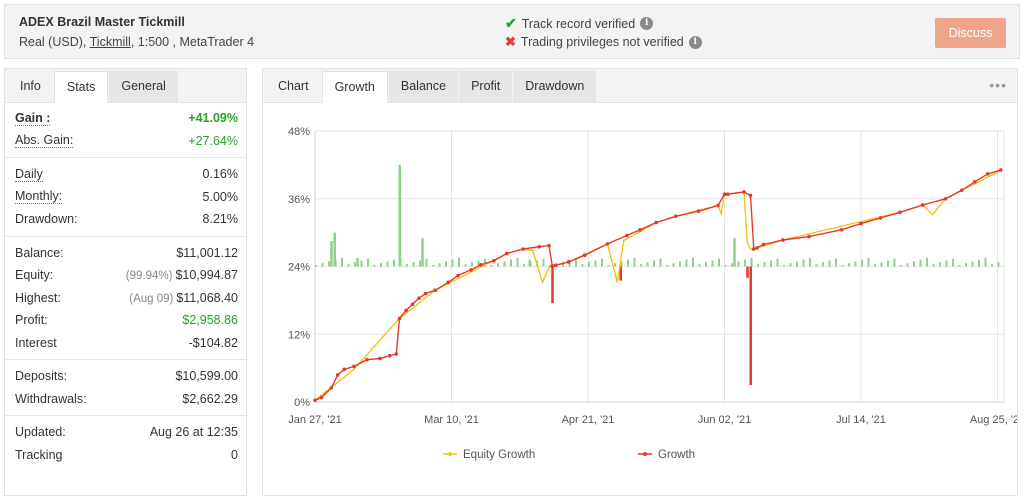  What do you see at coordinates (206, 275) in the screenshot?
I see `equity-value: $10,994.87` at bounding box center [206, 275].